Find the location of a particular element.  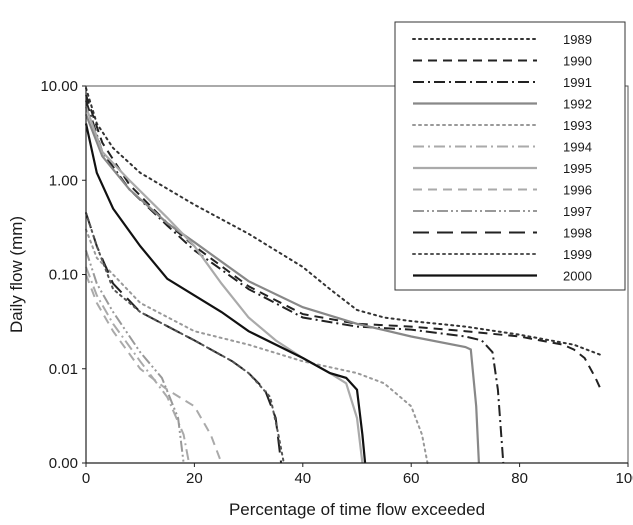

legend-label-2000: 2000 is located at coordinates (577, 276).